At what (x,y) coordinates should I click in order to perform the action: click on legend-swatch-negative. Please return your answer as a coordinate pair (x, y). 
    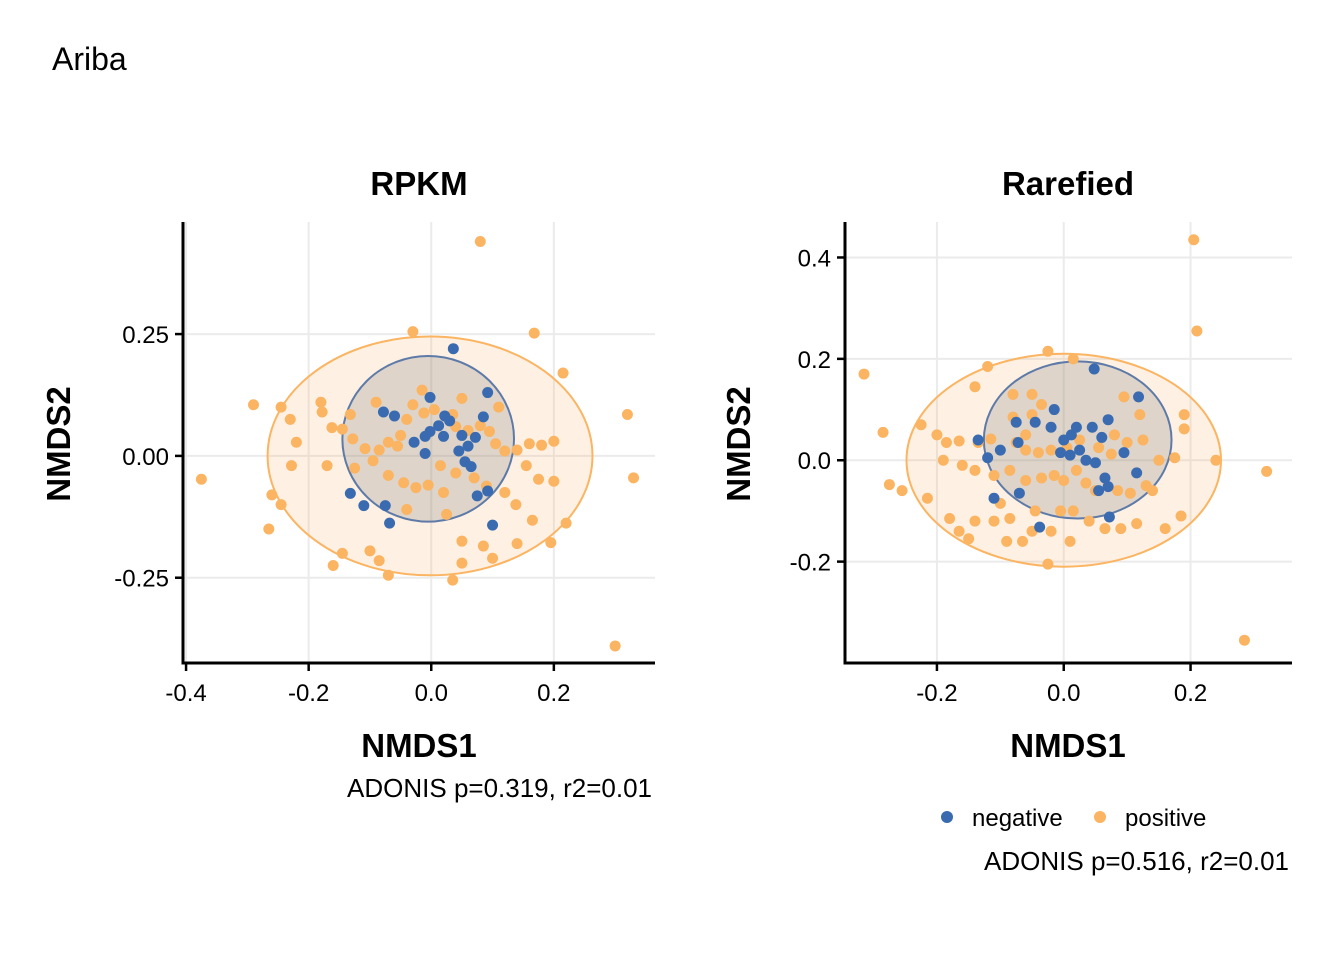
    Looking at the image, I should click on (947, 817).